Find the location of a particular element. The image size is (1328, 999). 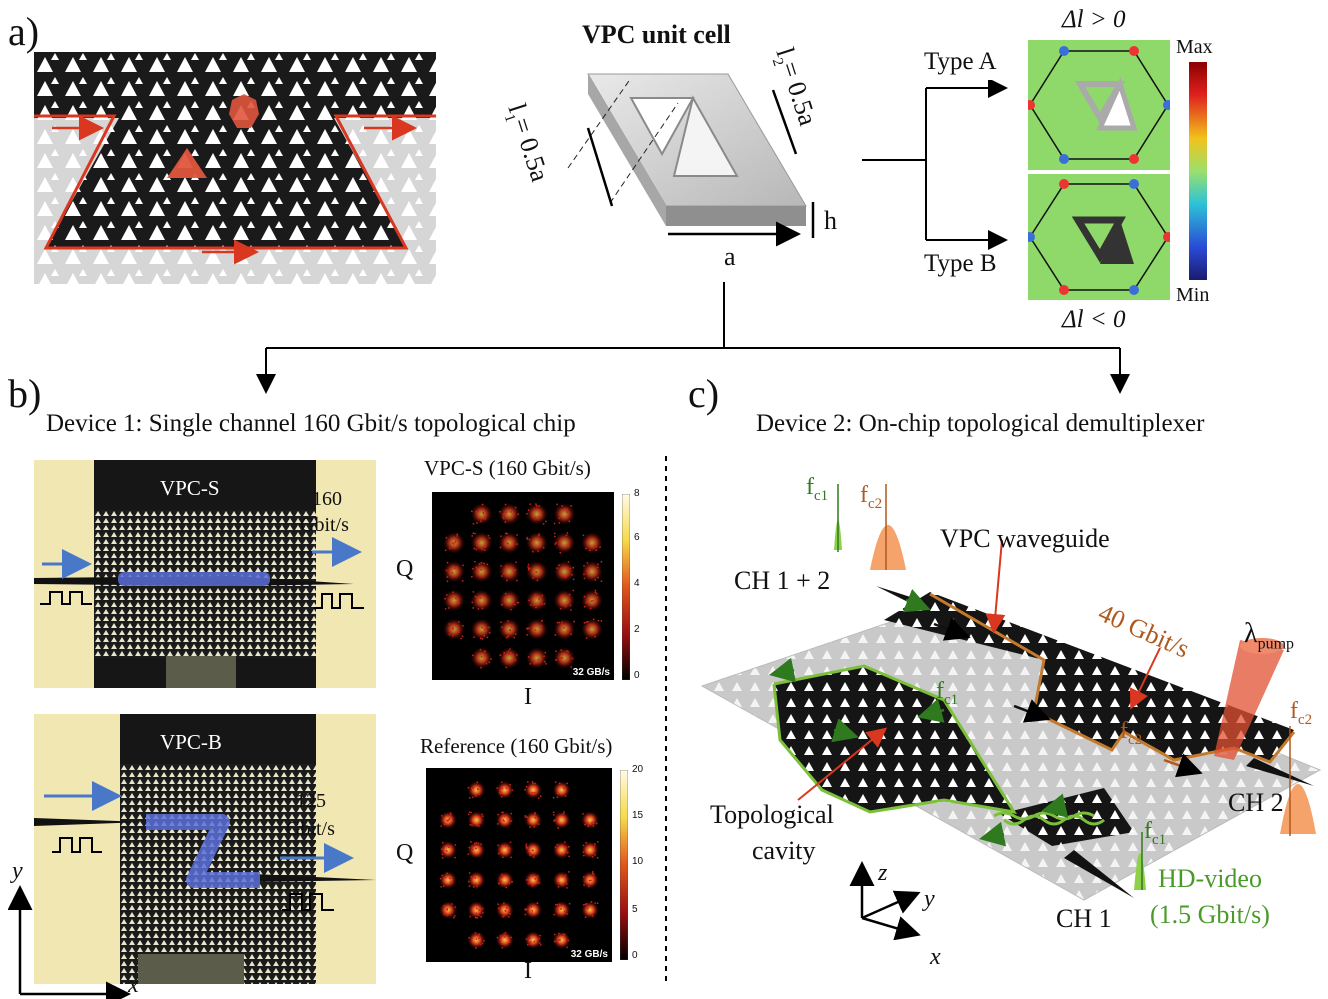

colorbar-max-label: Max is located at coordinates (1194, 47).